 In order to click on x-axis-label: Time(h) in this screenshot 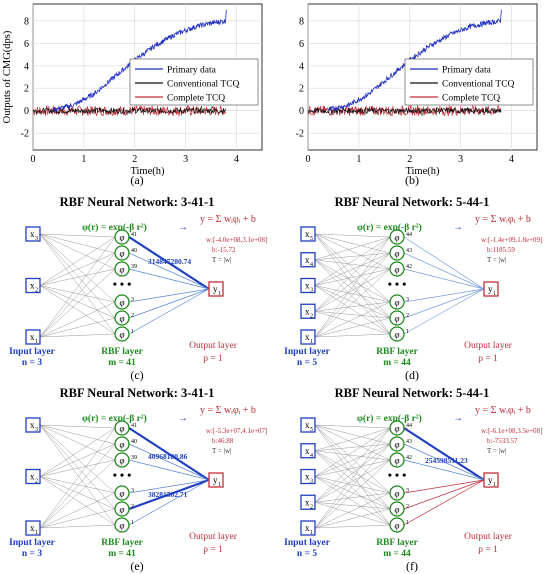, I will do `click(147, 171)`.